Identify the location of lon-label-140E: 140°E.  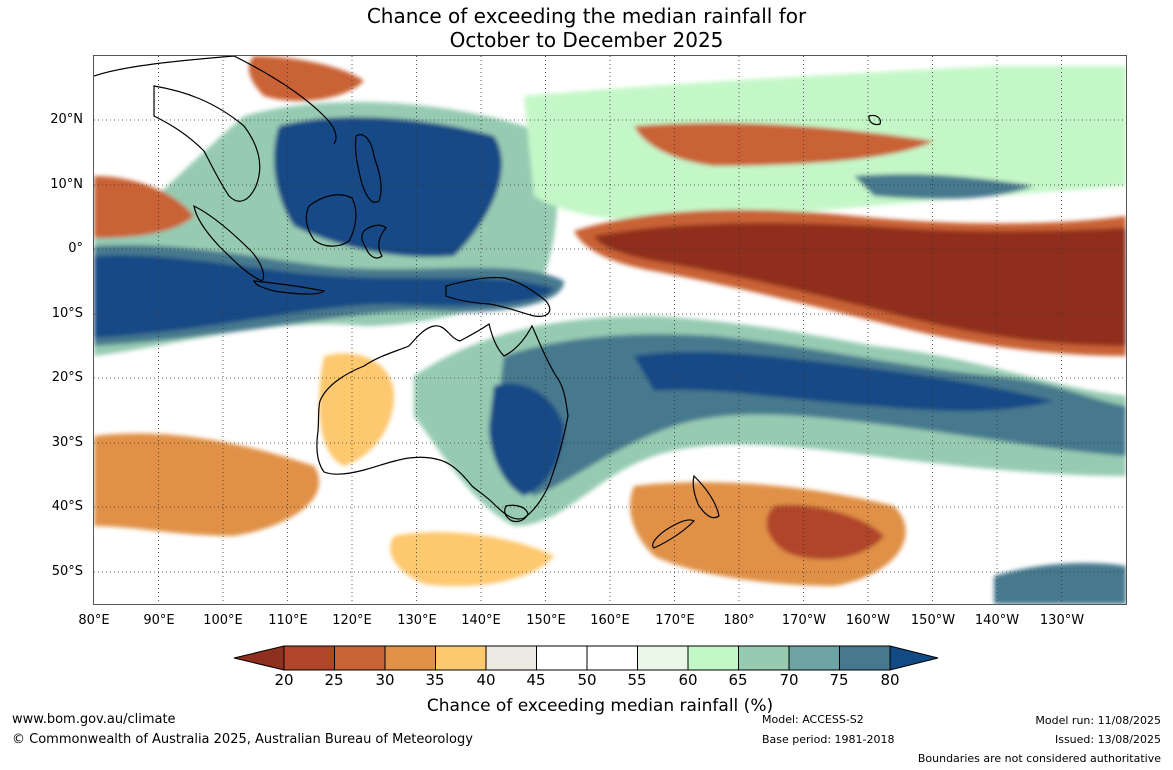
(481, 620).